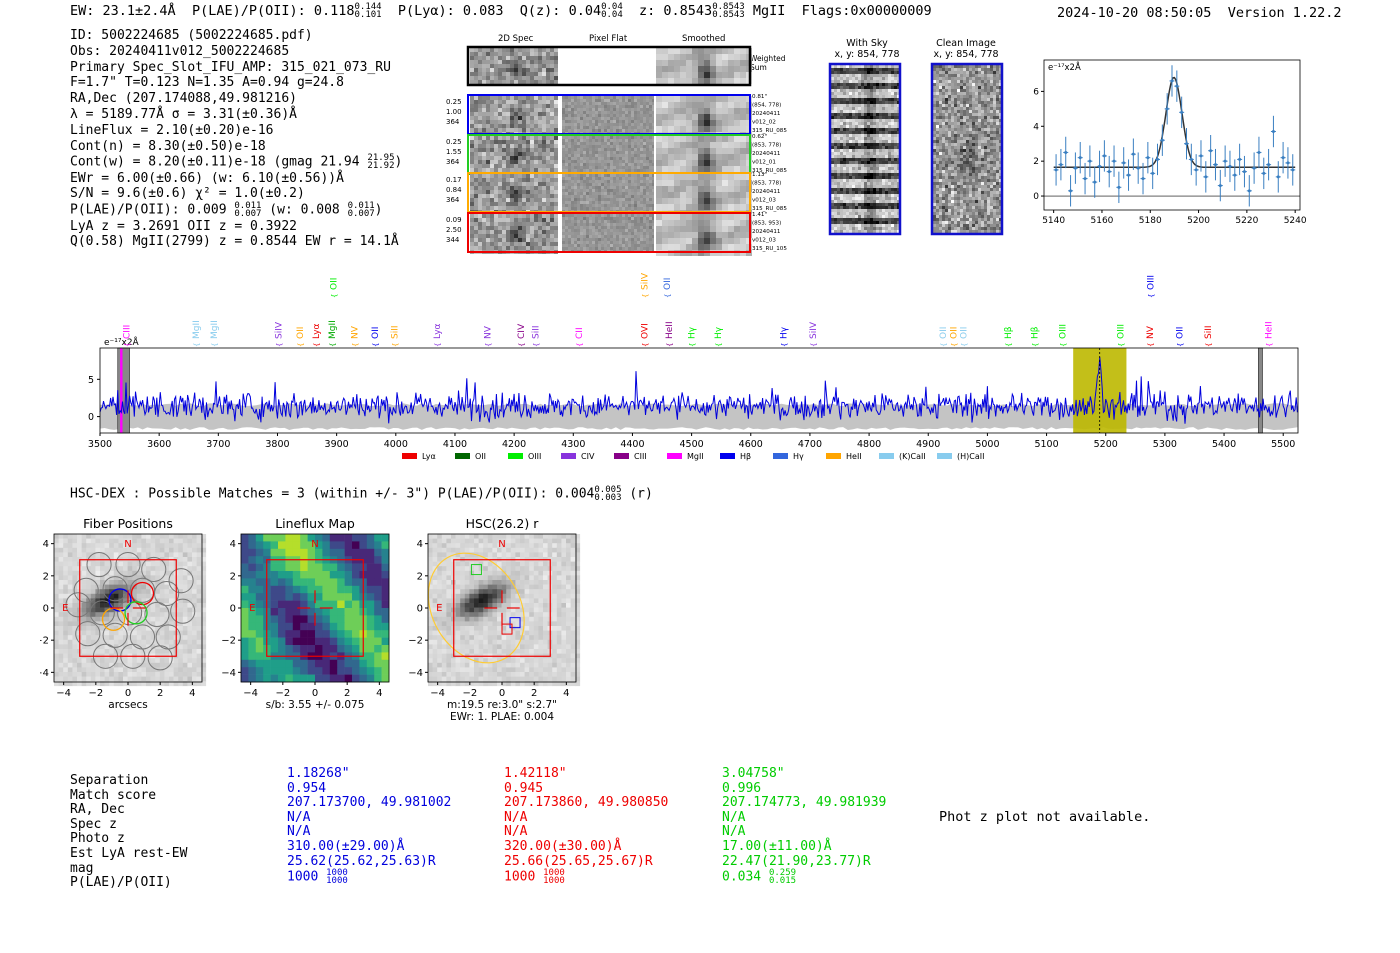 This screenshot has height=953, width=1400. What do you see at coordinates (315, 608) in the screenshot?
I see `thumb-image` at bounding box center [315, 608].